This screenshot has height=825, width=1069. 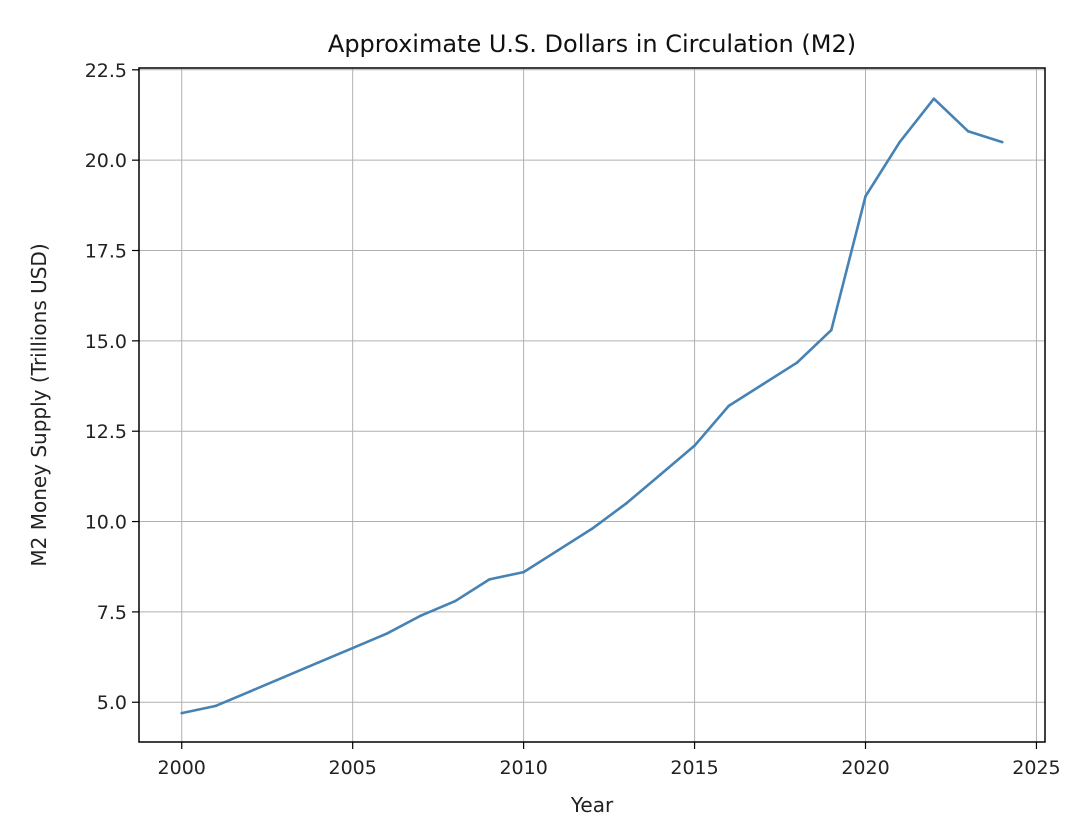 I want to click on y-tick-label: 20.0, so click(x=106, y=161).